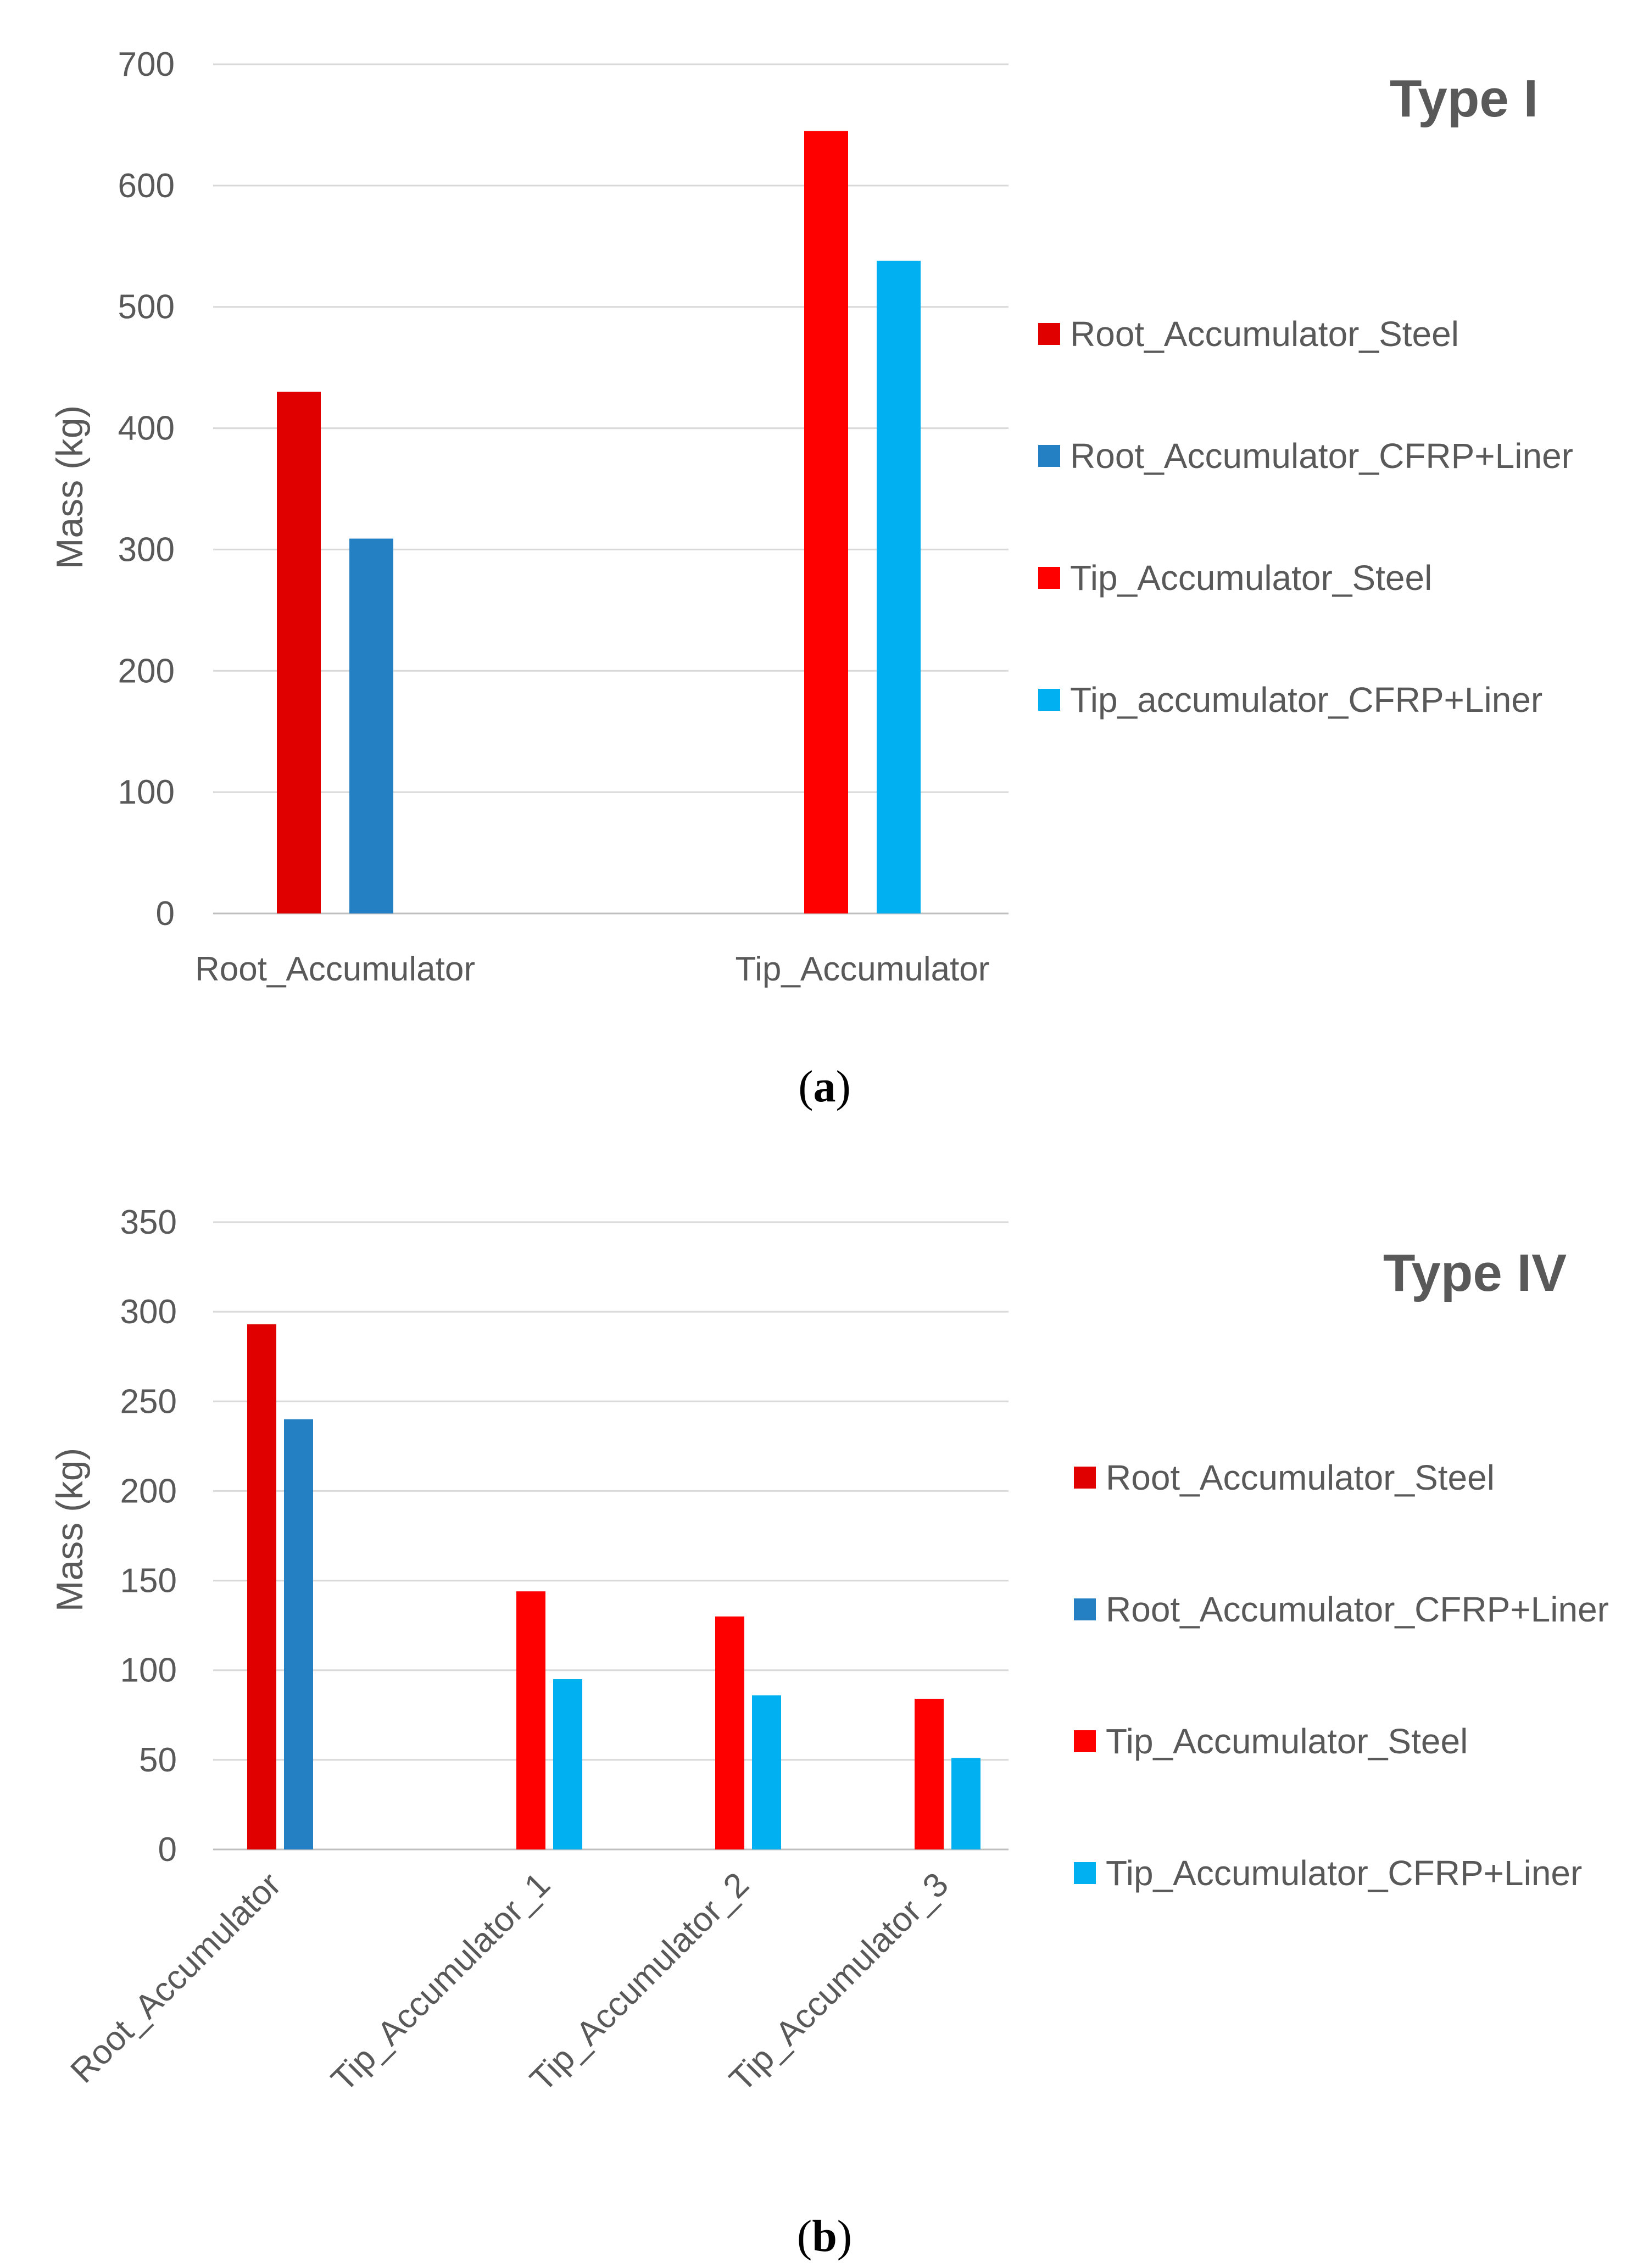 The height and width of the screenshot is (2268, 1649). I want to click on chart-b-y-ticks: 0 50 100 150 200 250 300 350, so click(148, 1536).